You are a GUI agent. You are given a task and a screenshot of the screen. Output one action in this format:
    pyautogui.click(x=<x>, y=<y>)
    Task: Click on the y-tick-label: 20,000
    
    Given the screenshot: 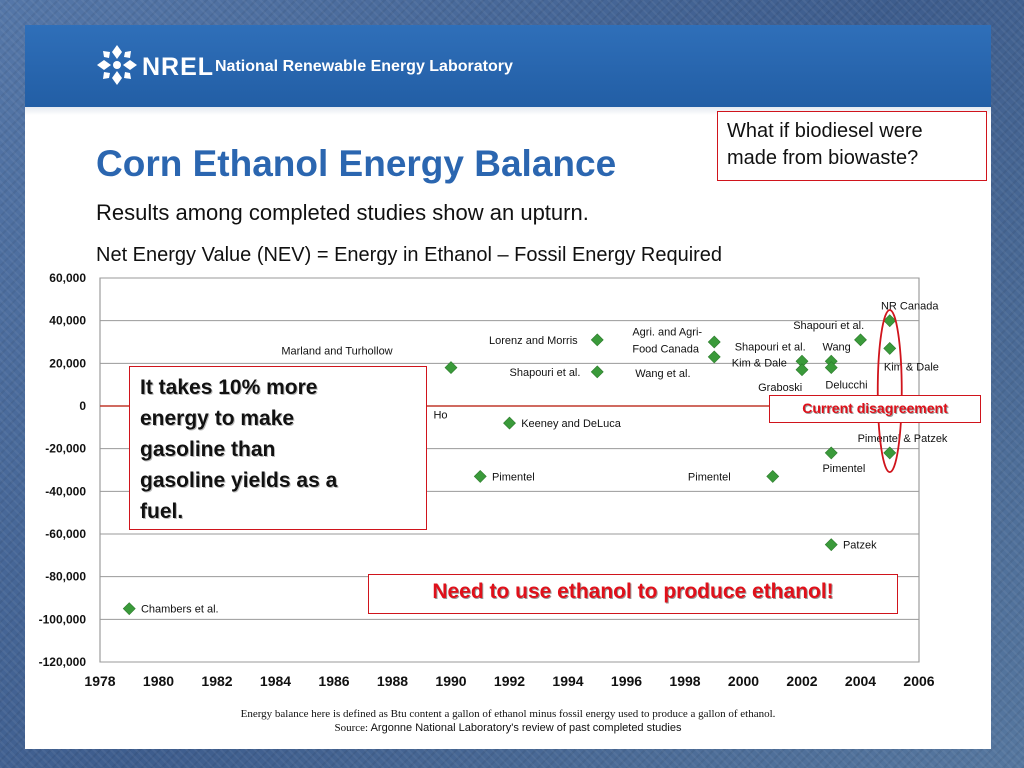 What is the action you would take?
    pyautogui.click(x=67, y=363)
    